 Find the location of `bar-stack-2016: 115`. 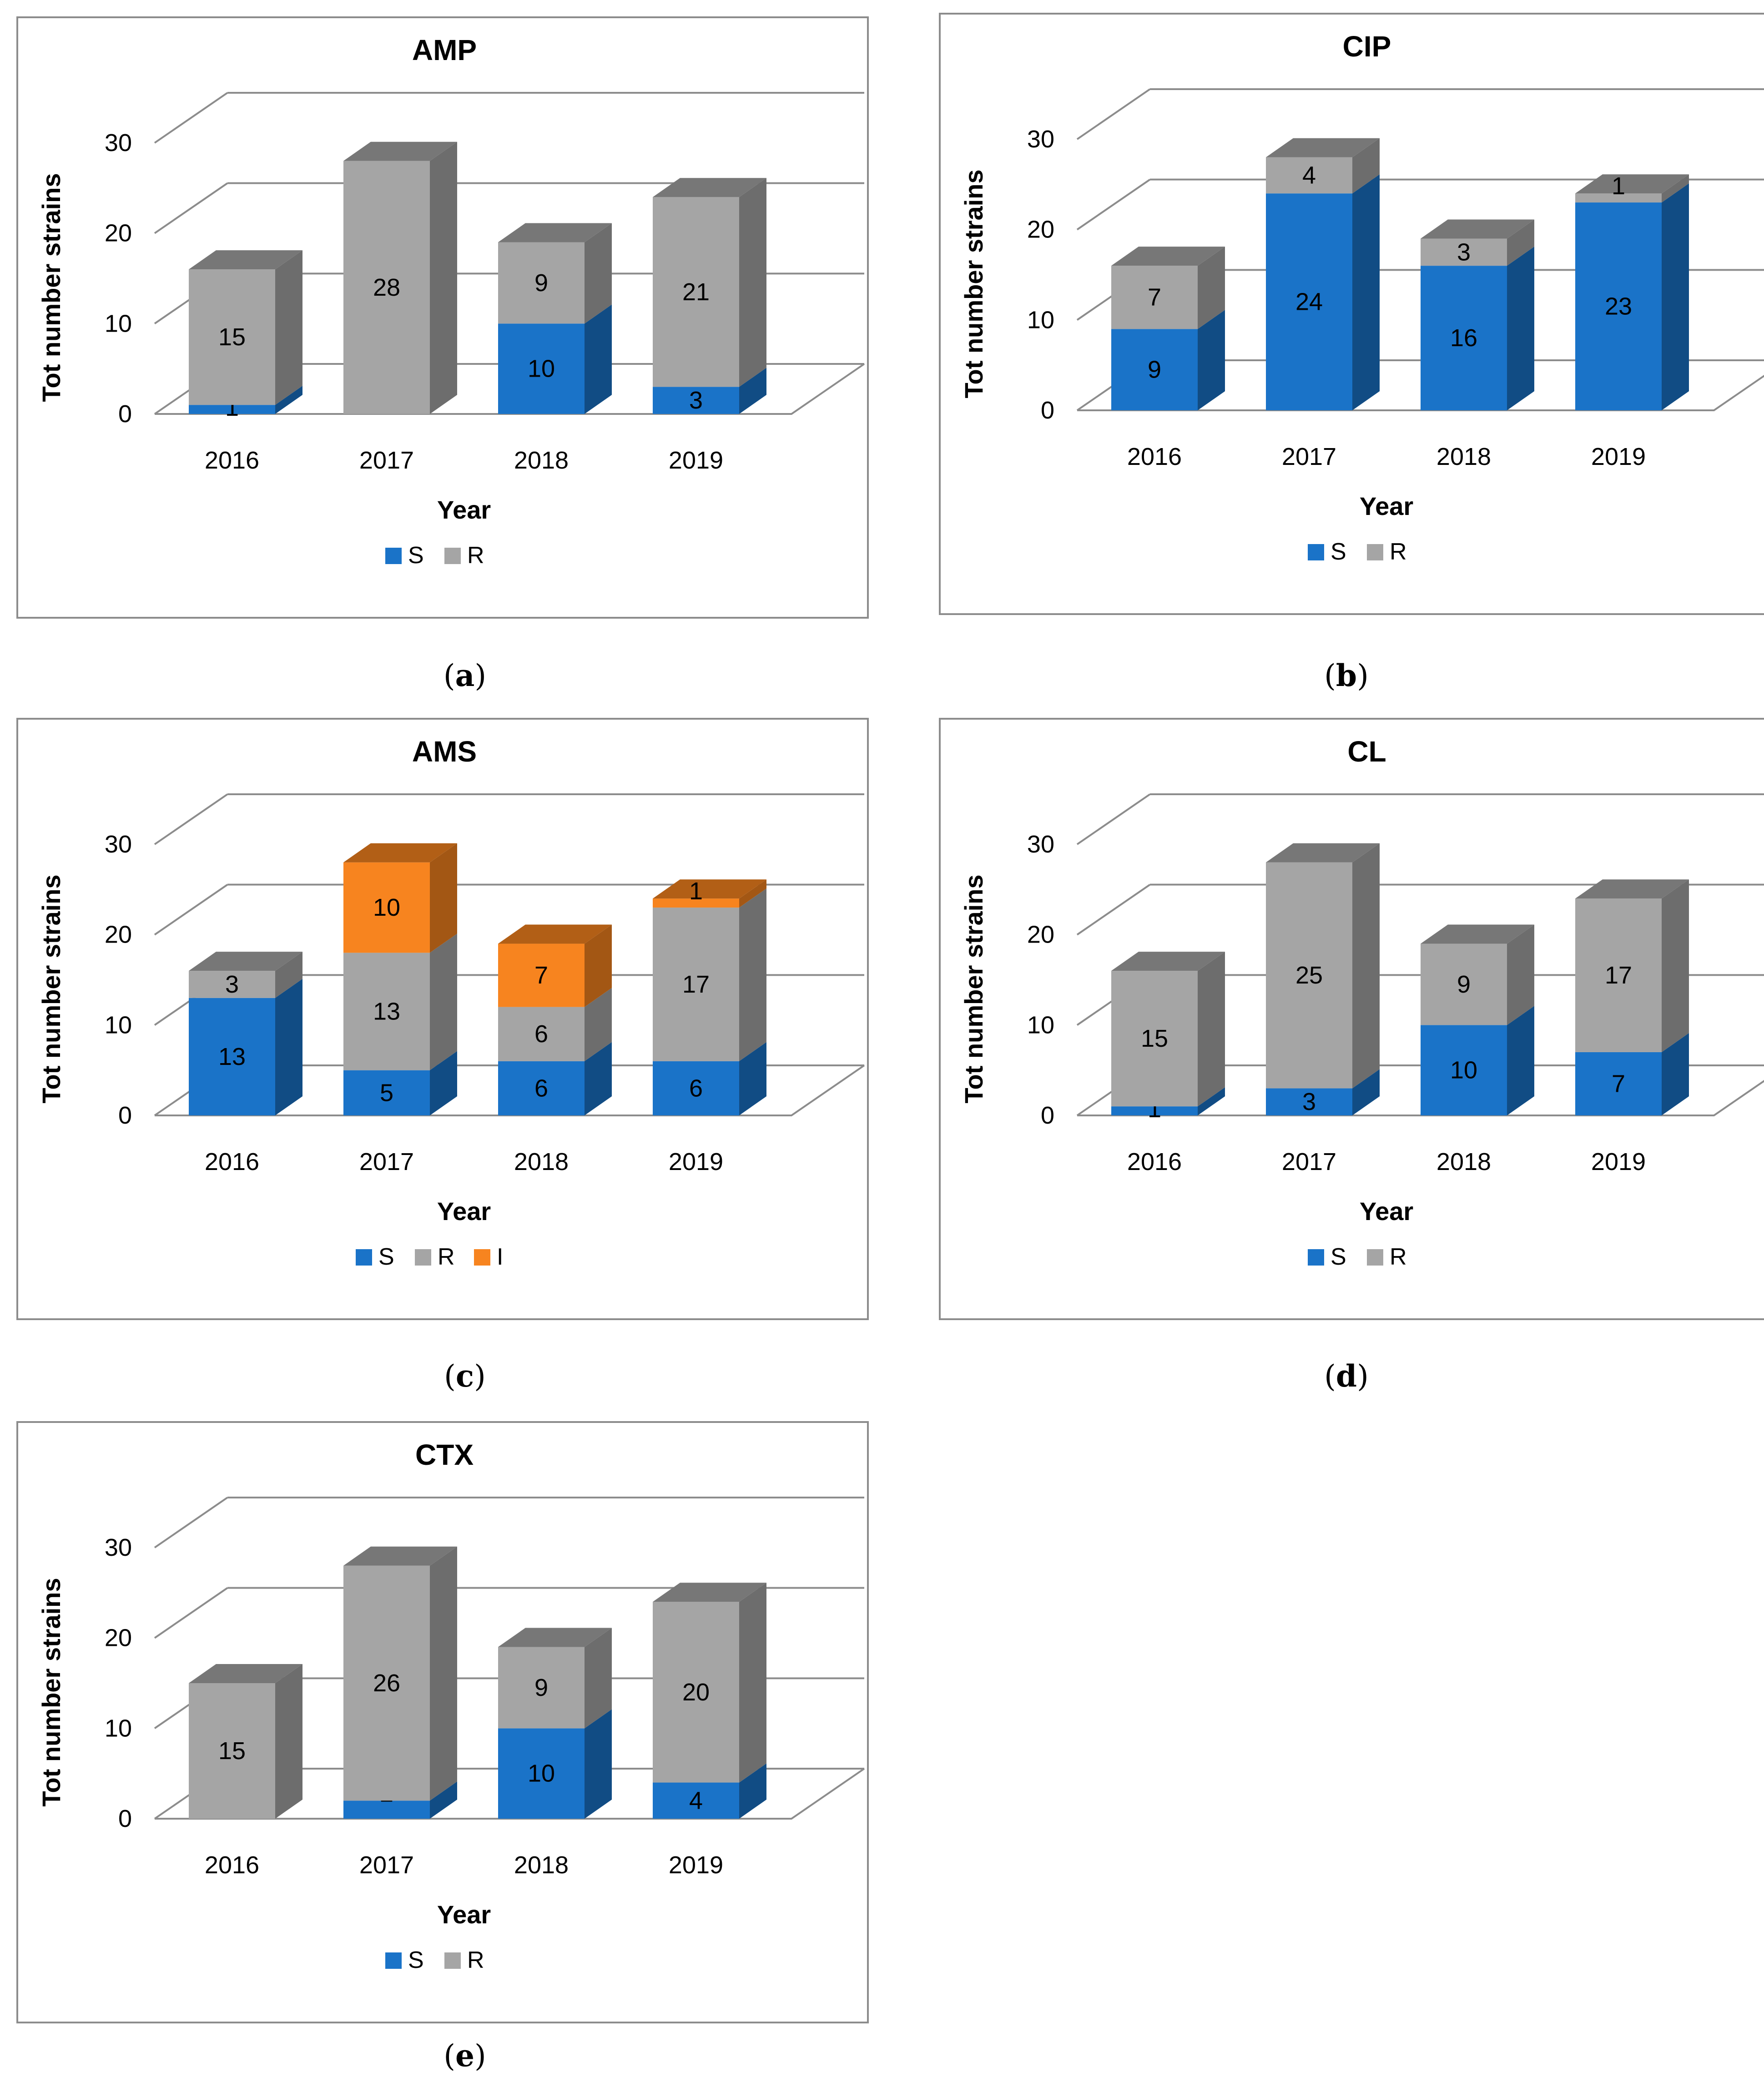

bar-stack-2016: 115 is located at coordinates (246, 335).